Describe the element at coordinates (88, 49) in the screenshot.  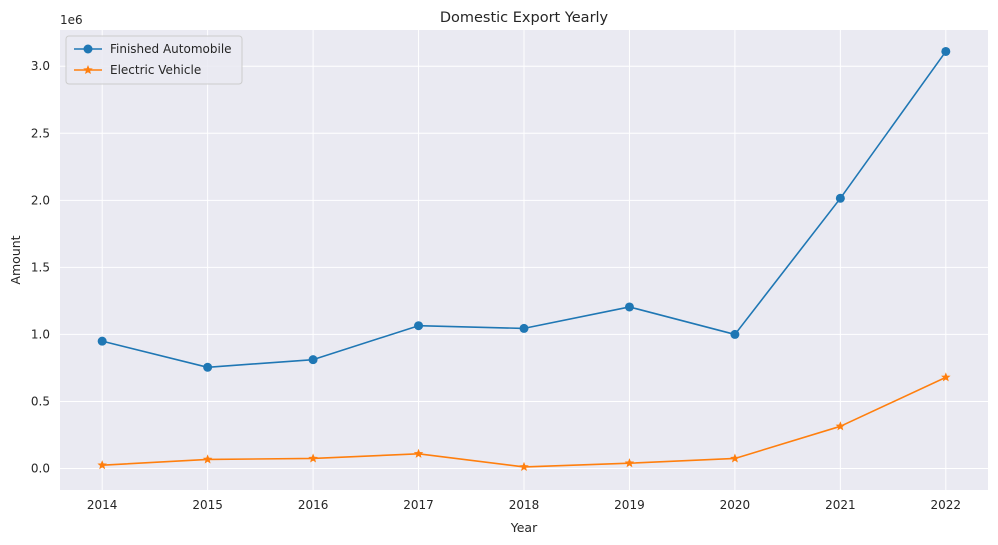
I see `legend-marker-finished-automobile` at that location.